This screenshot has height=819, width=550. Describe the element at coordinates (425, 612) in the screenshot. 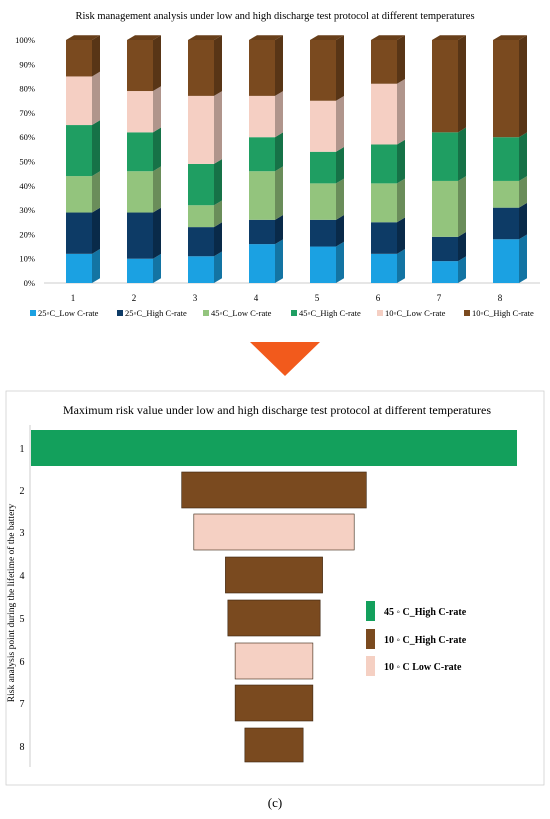

I see `legend-label: 45 ◦ C_High C-rate` at that location.